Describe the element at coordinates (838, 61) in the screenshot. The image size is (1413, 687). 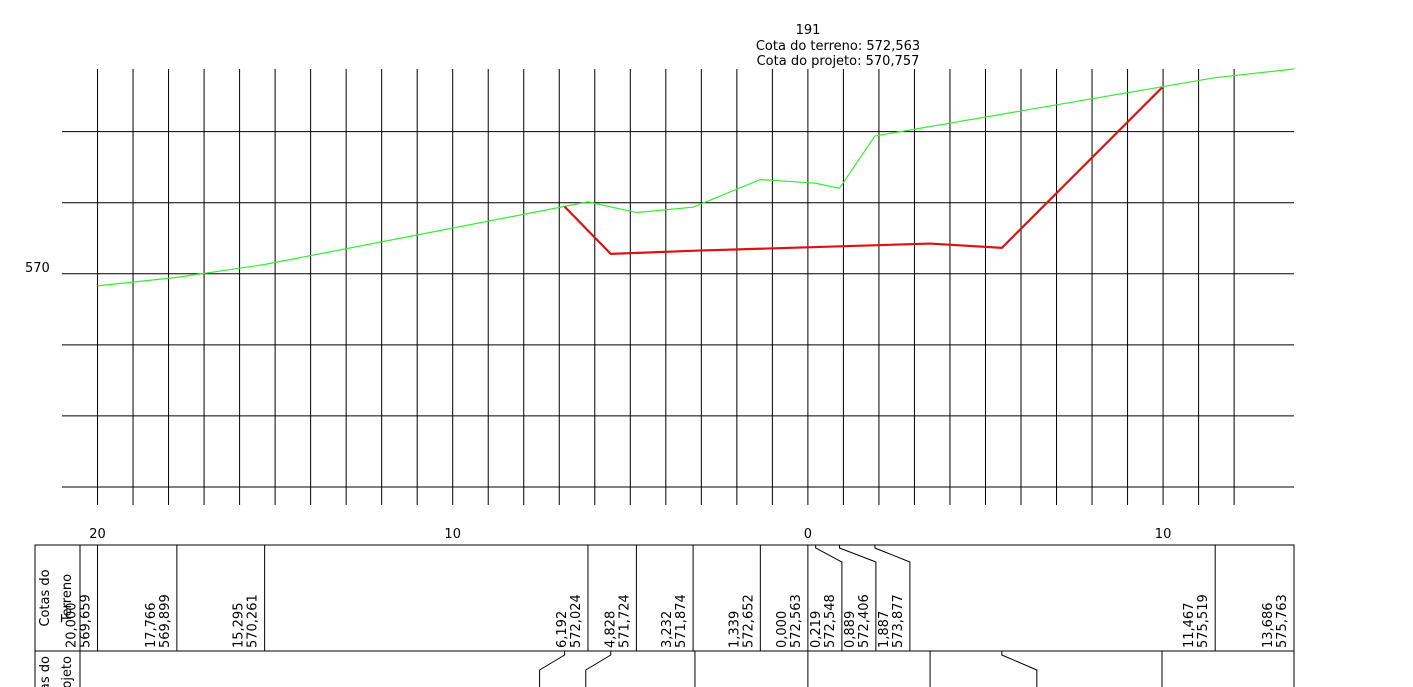
I see `annotation: Cota do projeto: 570,757` at that location.